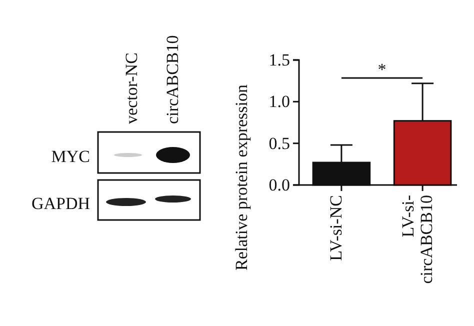  I want to click on x-tick-label: LV-si-NC, so click(336, 228).